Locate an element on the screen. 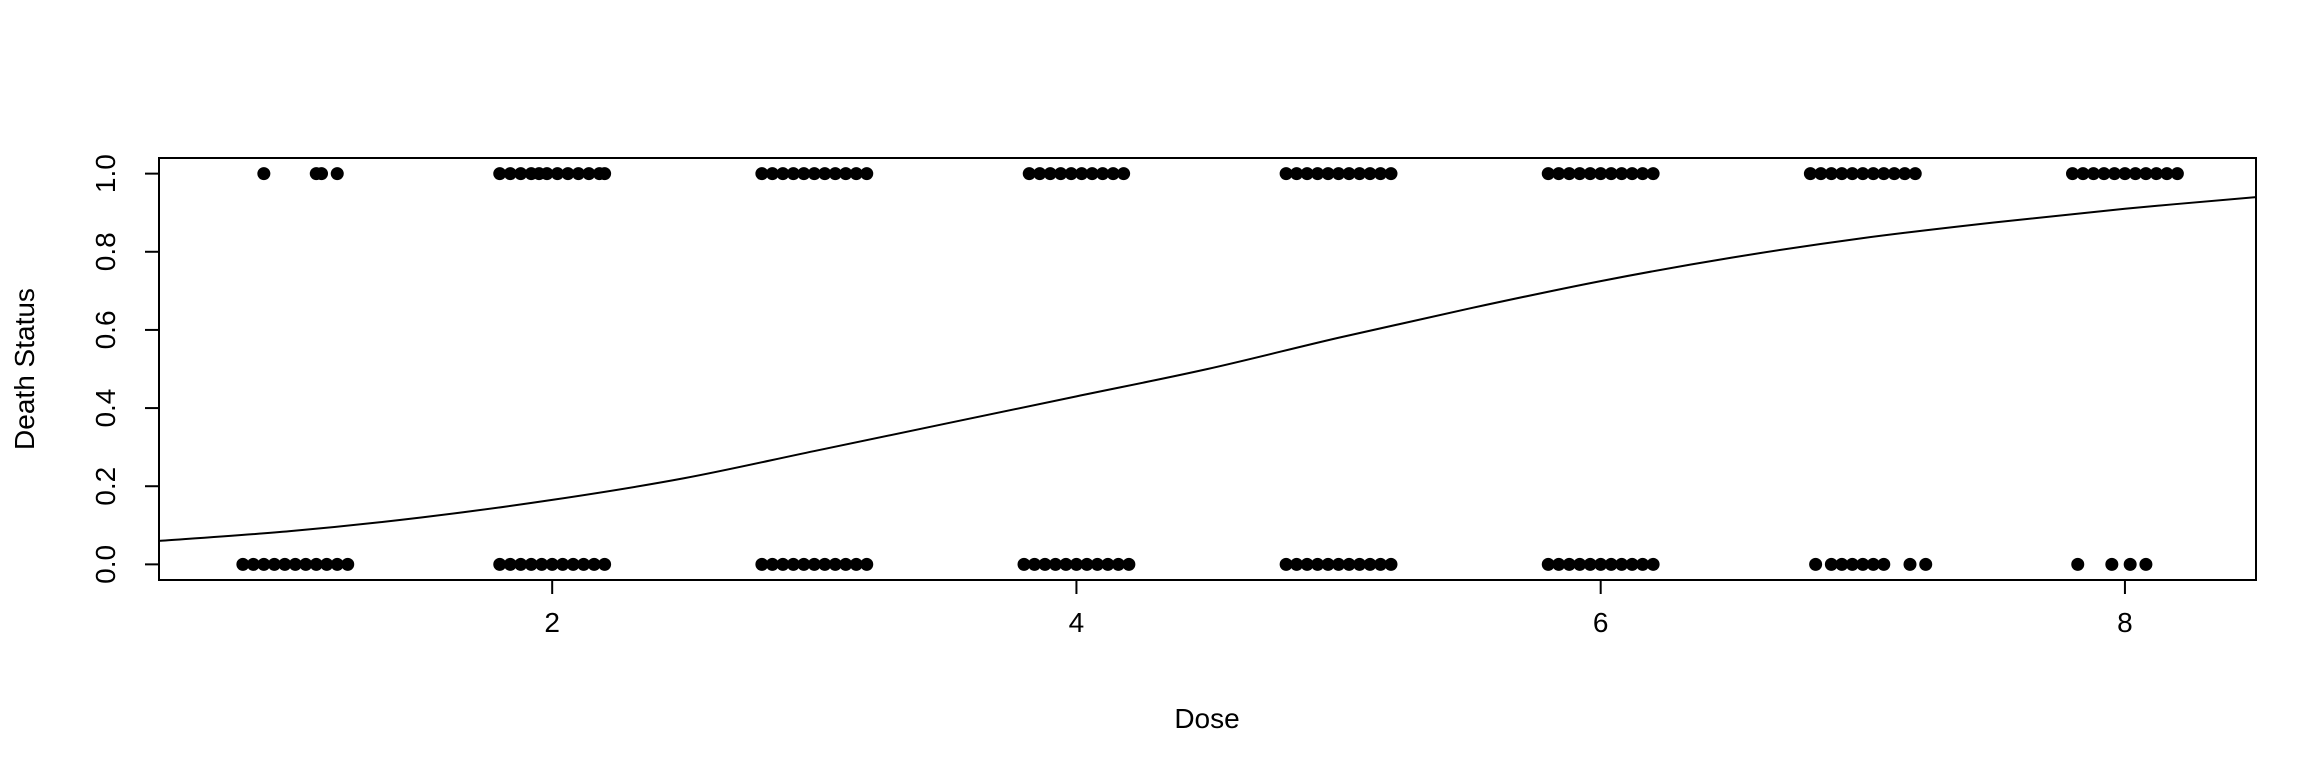 This screenshot has height=773, width=2304. y-axis: 0.0 0.2 0.4 0.6 0.8 1.0 is located at coordinates (124, 369).